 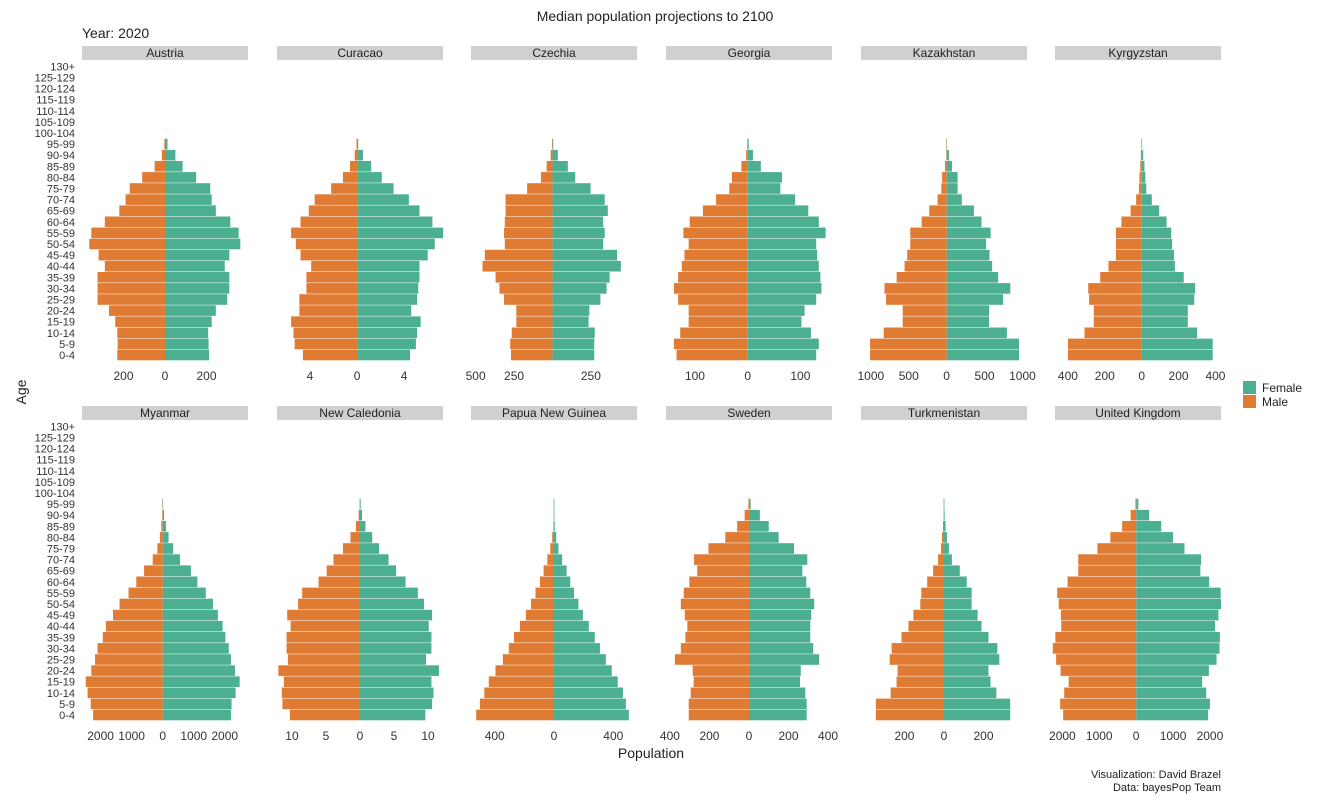 I want to click on x-tick-label: 400, so click(x=613, y=736).